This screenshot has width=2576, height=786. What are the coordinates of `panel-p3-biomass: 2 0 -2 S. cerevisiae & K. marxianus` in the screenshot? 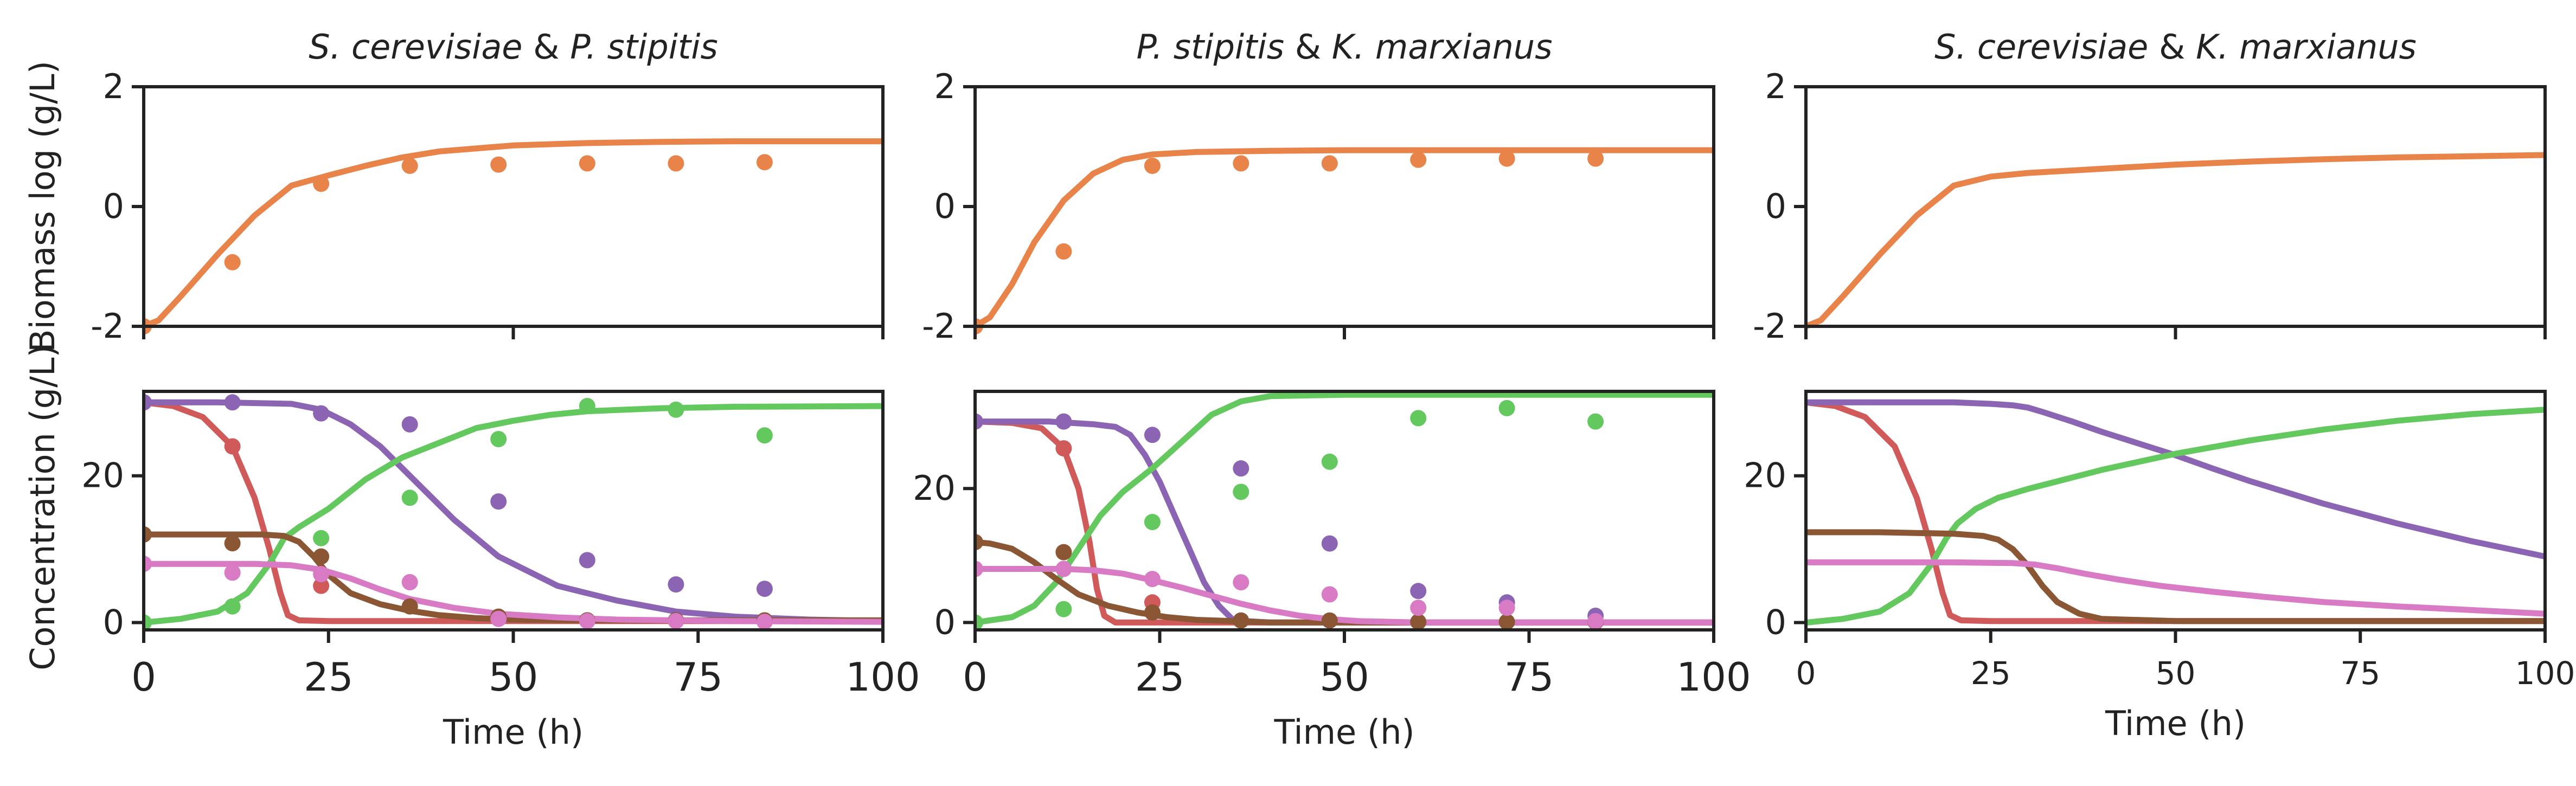 It's located at (2150, 186).